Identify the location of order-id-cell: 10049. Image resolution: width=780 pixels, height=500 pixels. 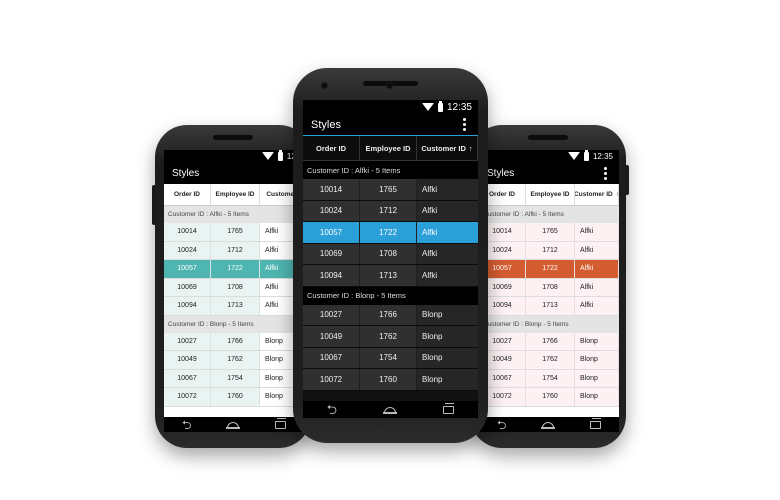
(502, 360).